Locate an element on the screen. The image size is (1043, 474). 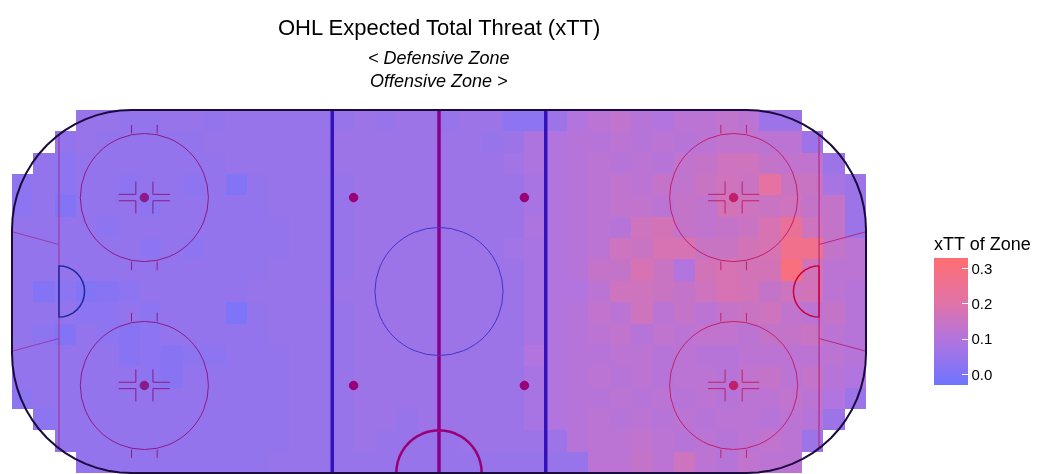
chart-title: OHL Expected Total Threat (xTT) is located at coordinates (439, 27).